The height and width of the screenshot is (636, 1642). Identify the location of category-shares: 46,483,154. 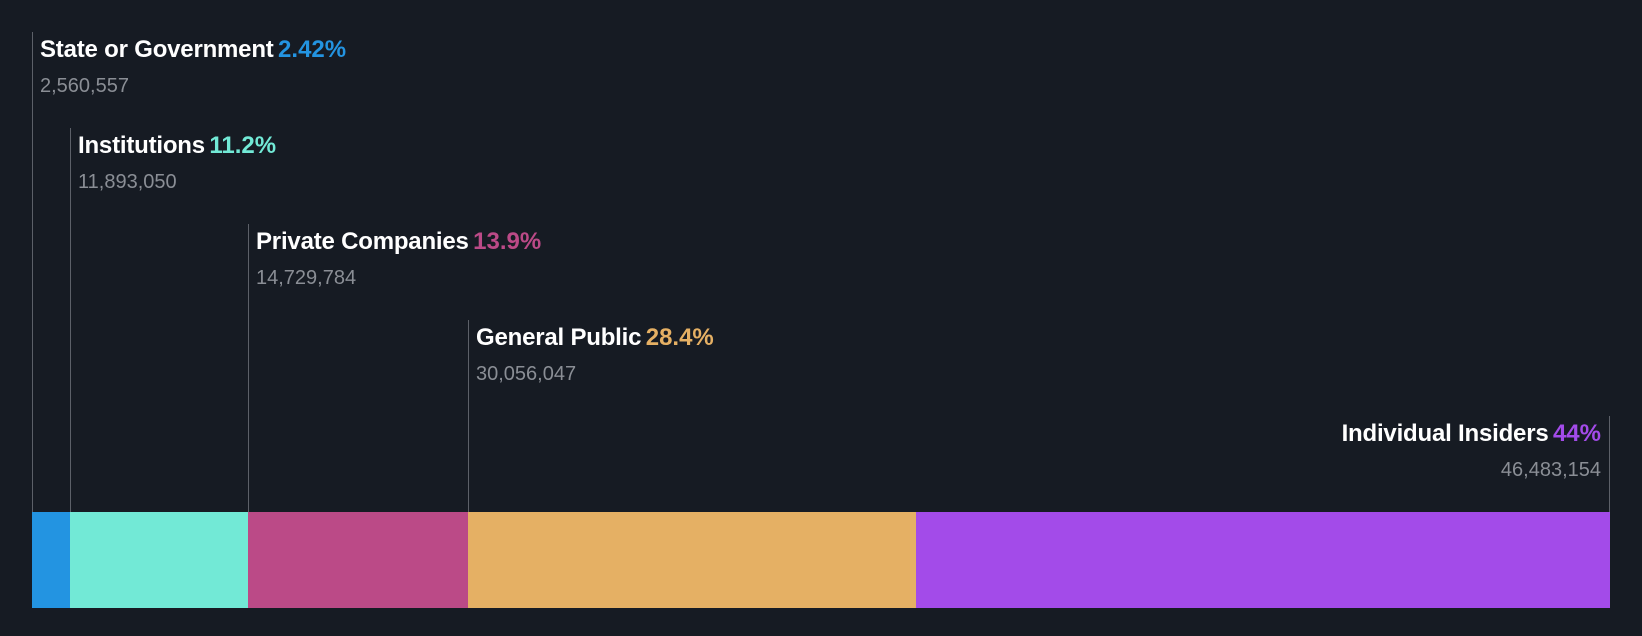
(1550, 470).